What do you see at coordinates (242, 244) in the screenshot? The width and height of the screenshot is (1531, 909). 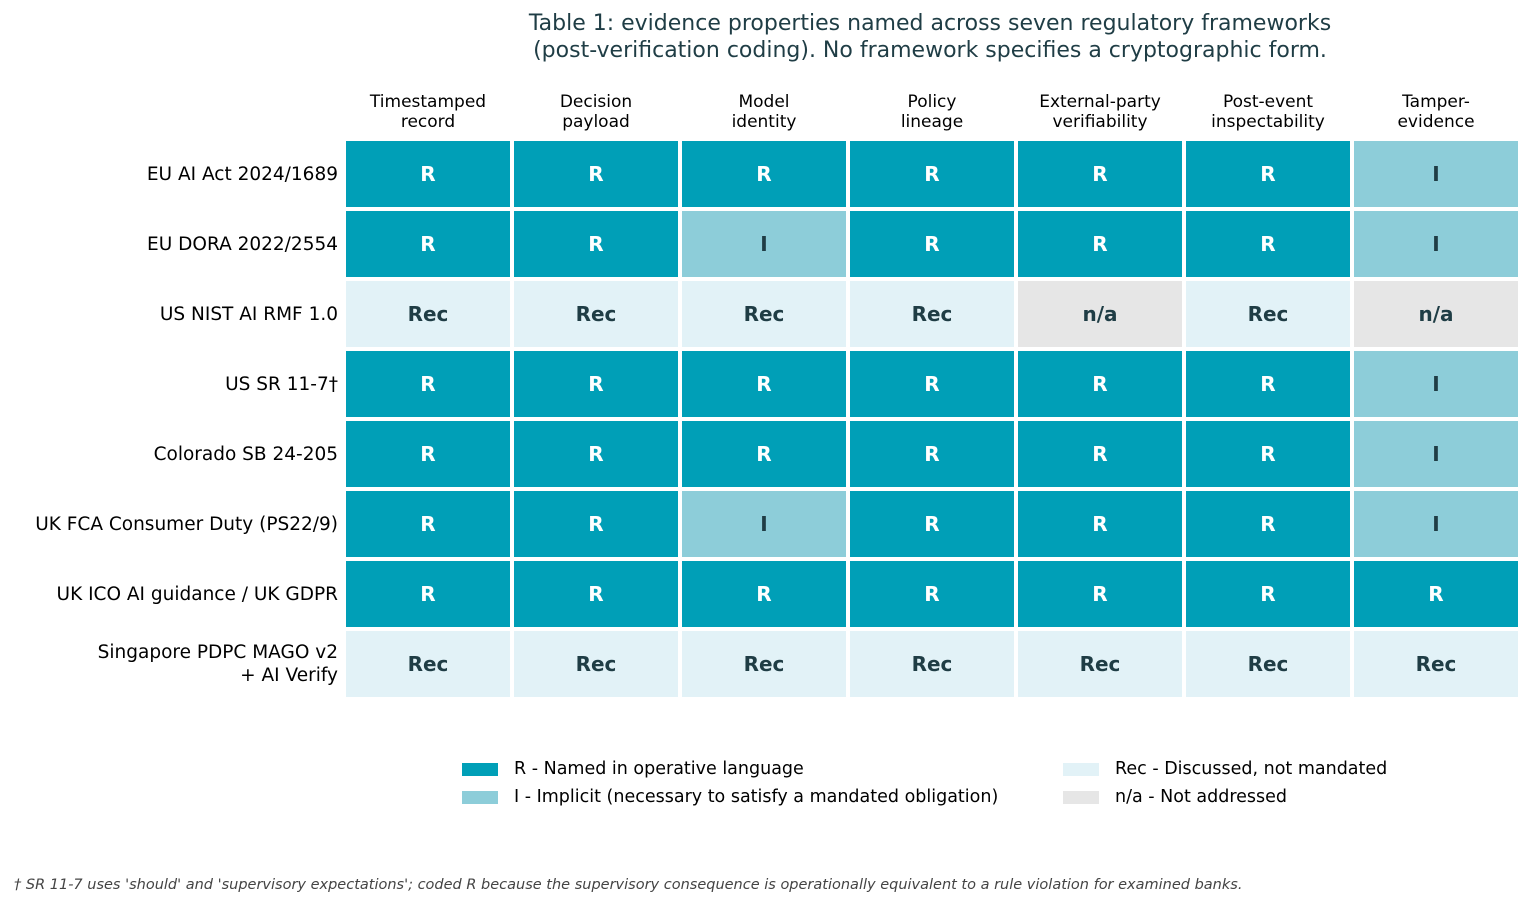 I see `row-header: EU DORA 2022/2554` at bounding box center [242, 244].